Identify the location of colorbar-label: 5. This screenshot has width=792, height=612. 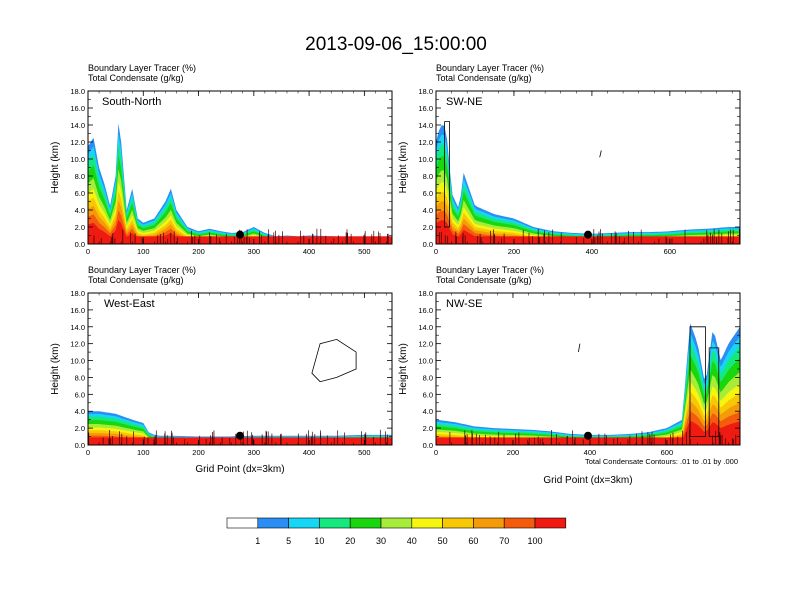
(288, 541).